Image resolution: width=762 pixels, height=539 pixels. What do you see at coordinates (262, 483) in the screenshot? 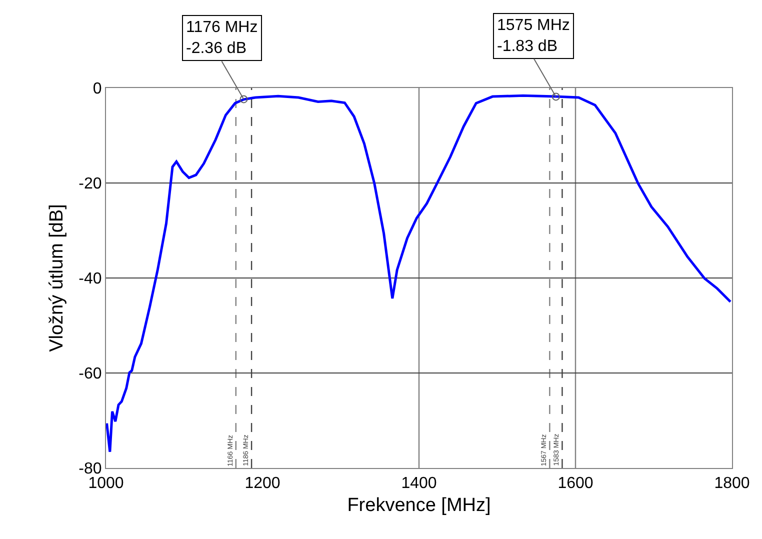
I see `x-tick-label: 1200` at bounding box center [262, 483].